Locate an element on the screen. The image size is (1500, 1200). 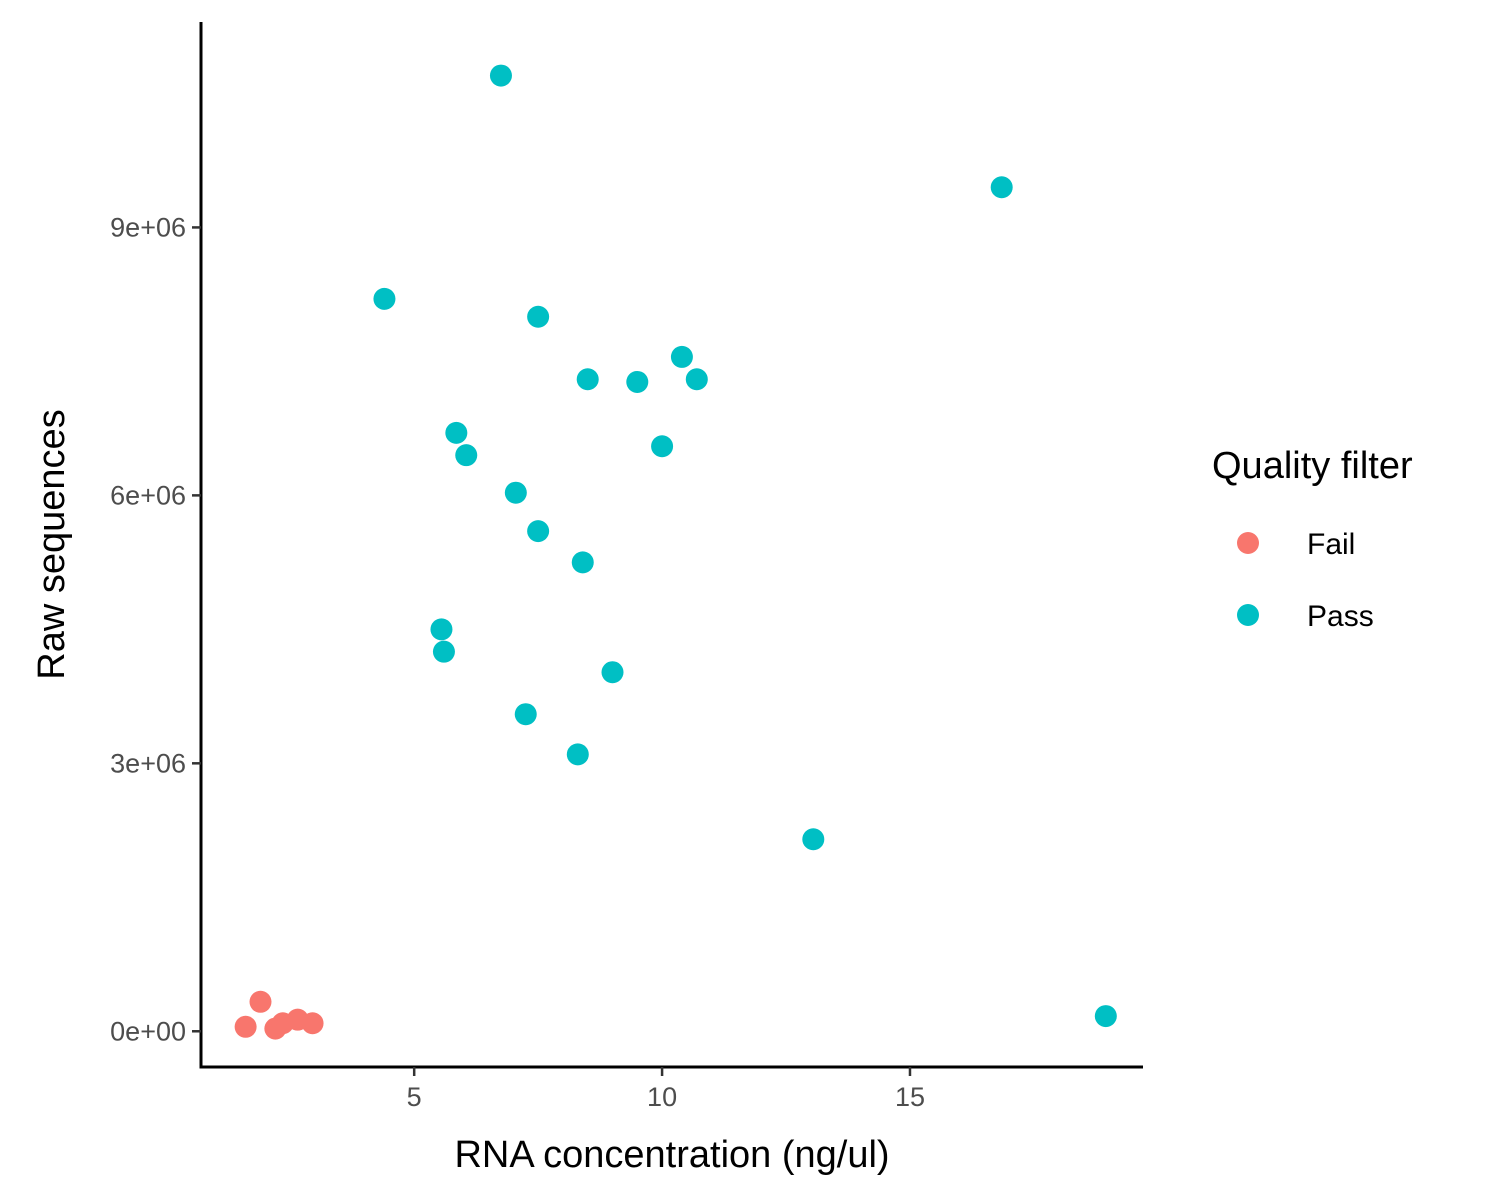
y-tick-label: 3e+06 is located at coordinates (148, 763).